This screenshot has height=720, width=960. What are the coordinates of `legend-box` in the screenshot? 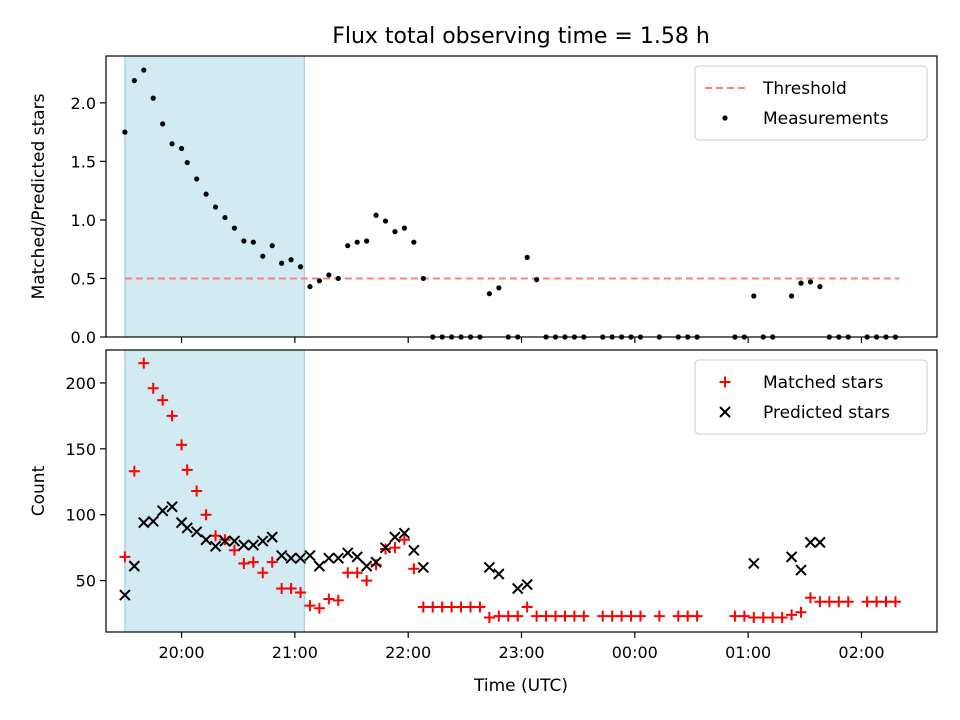 It's located at (811, 103).